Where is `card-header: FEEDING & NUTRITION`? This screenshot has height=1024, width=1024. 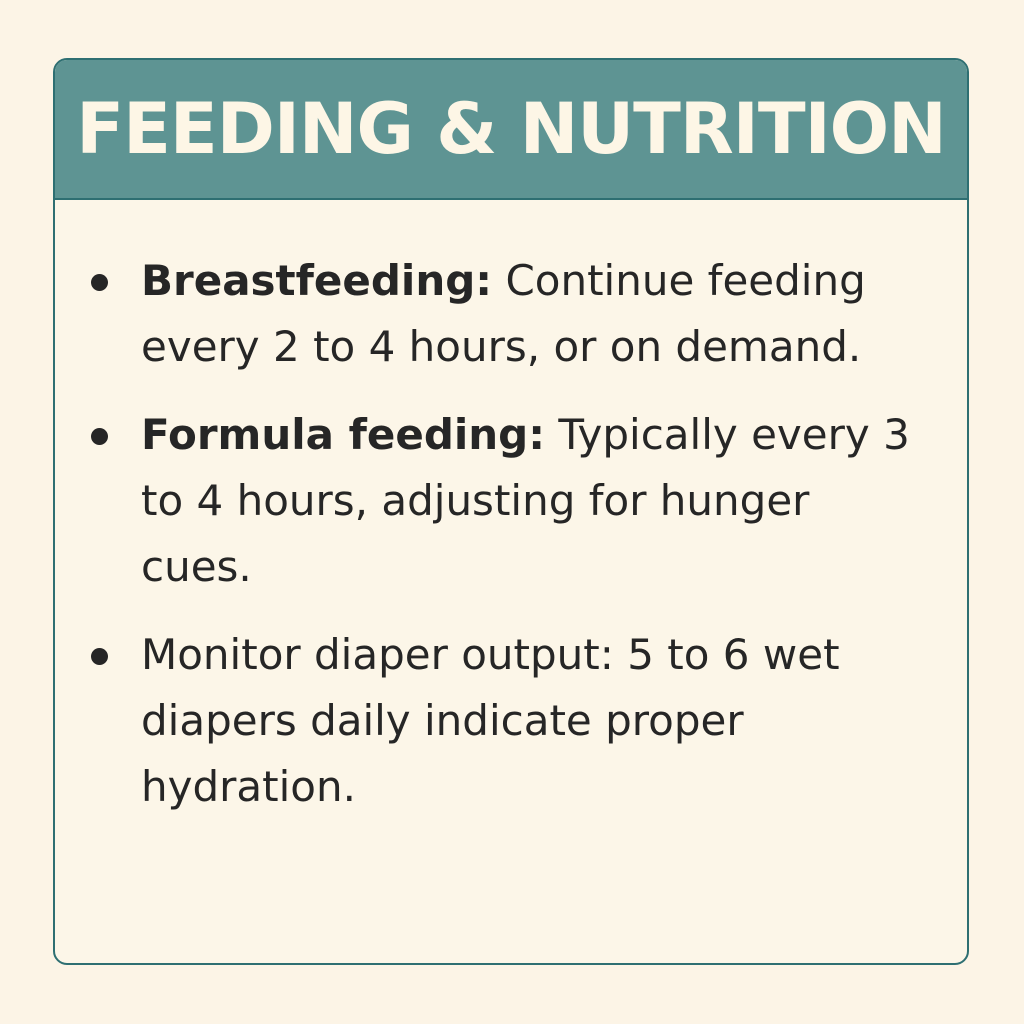 card-header: FEEDING & NUTRITION is located at coordinates (511, 130).